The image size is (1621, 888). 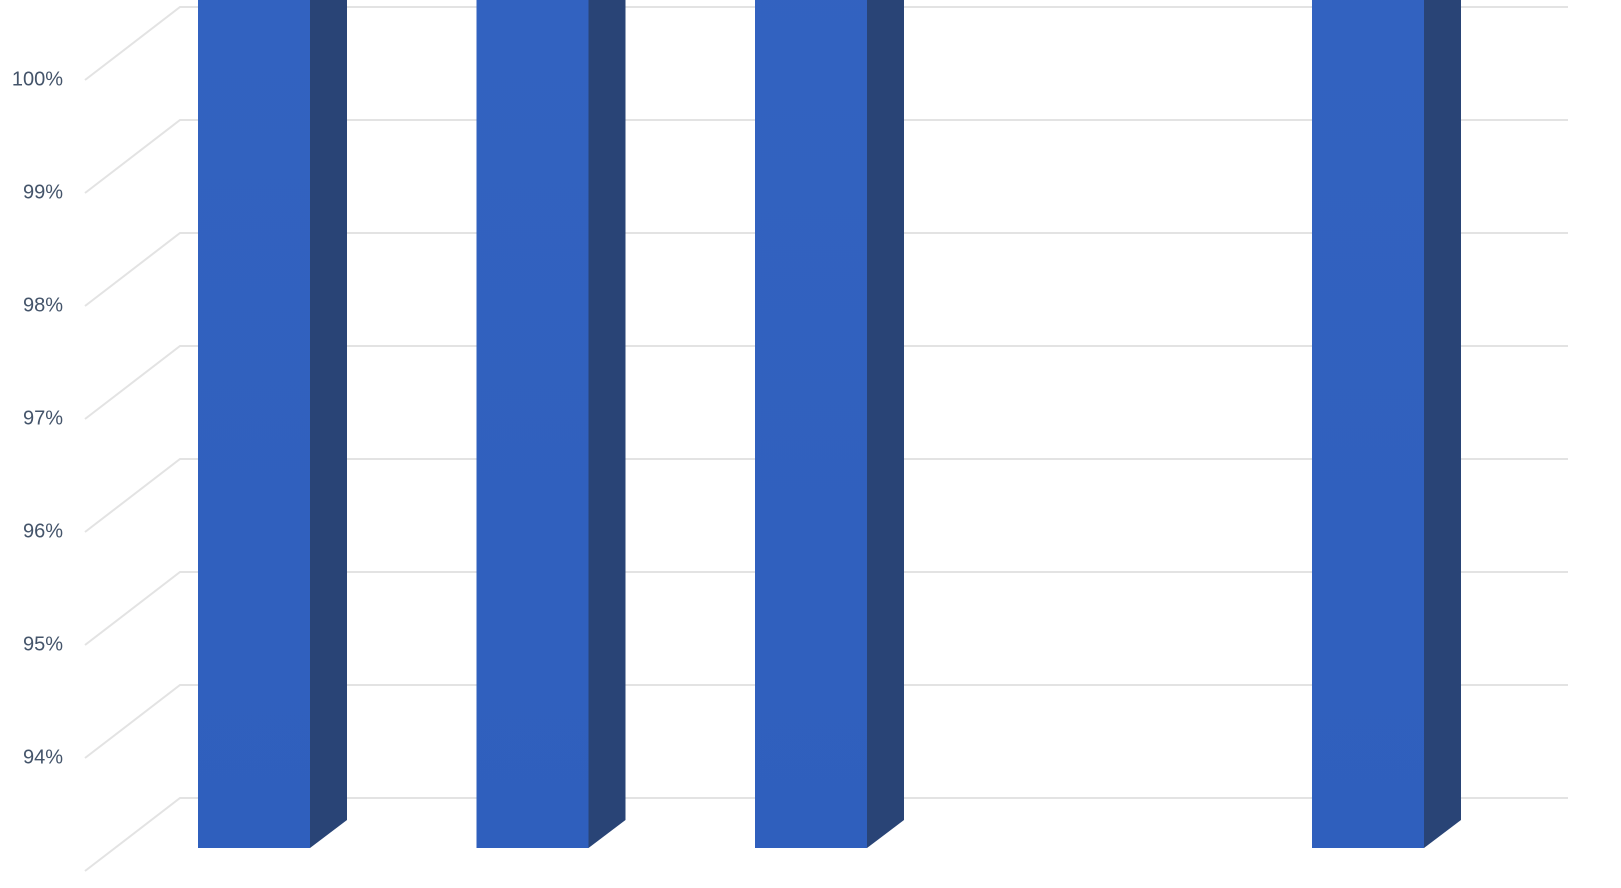 I want to click on floor-line, so click(x=826, y=834).